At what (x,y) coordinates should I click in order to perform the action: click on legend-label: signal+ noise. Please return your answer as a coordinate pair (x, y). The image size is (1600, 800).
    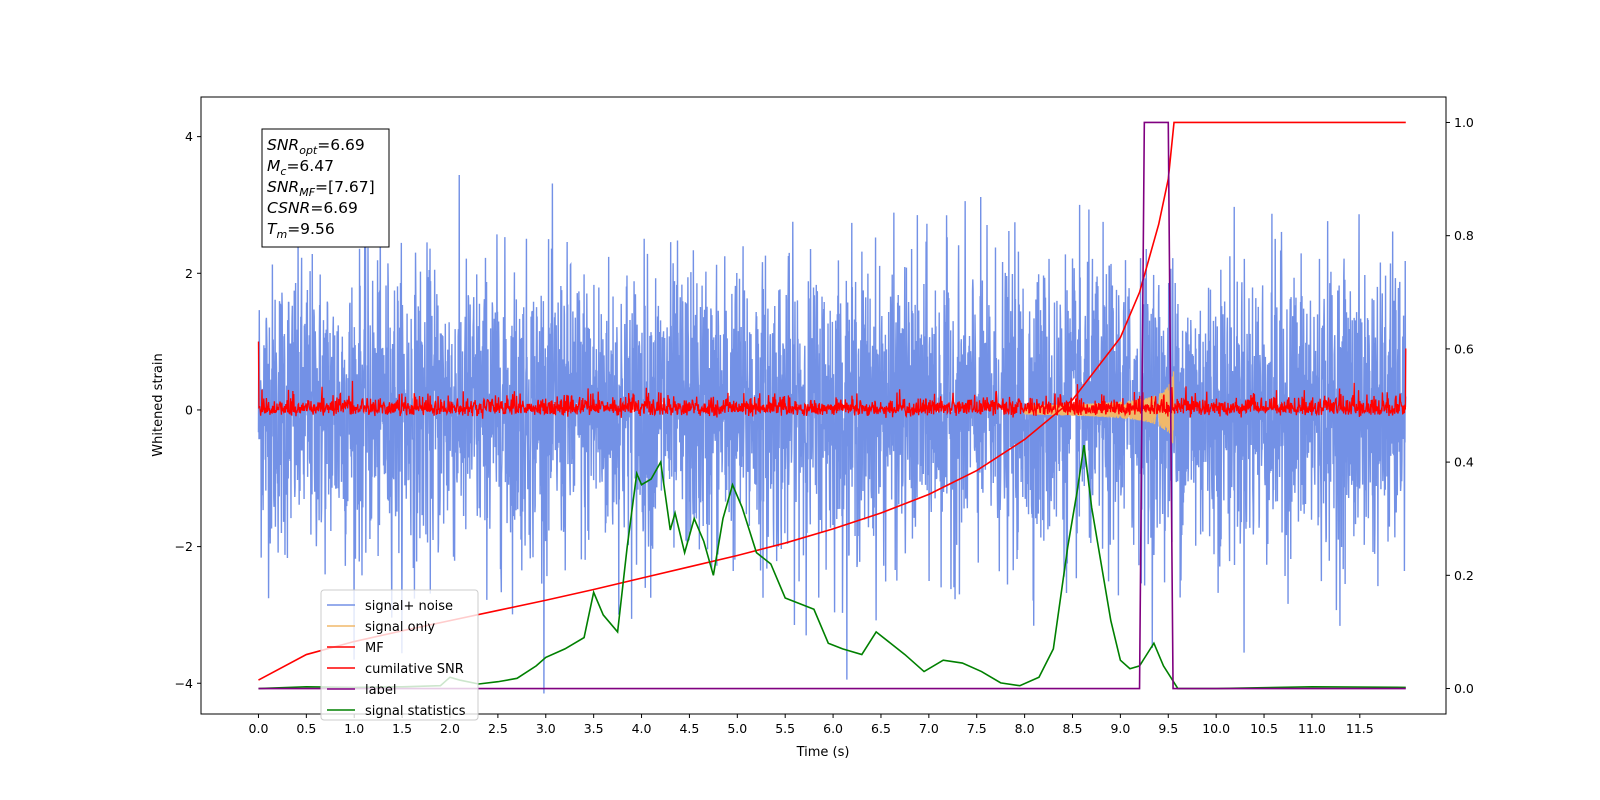
    Looking at the image, I should click on (409, 606).